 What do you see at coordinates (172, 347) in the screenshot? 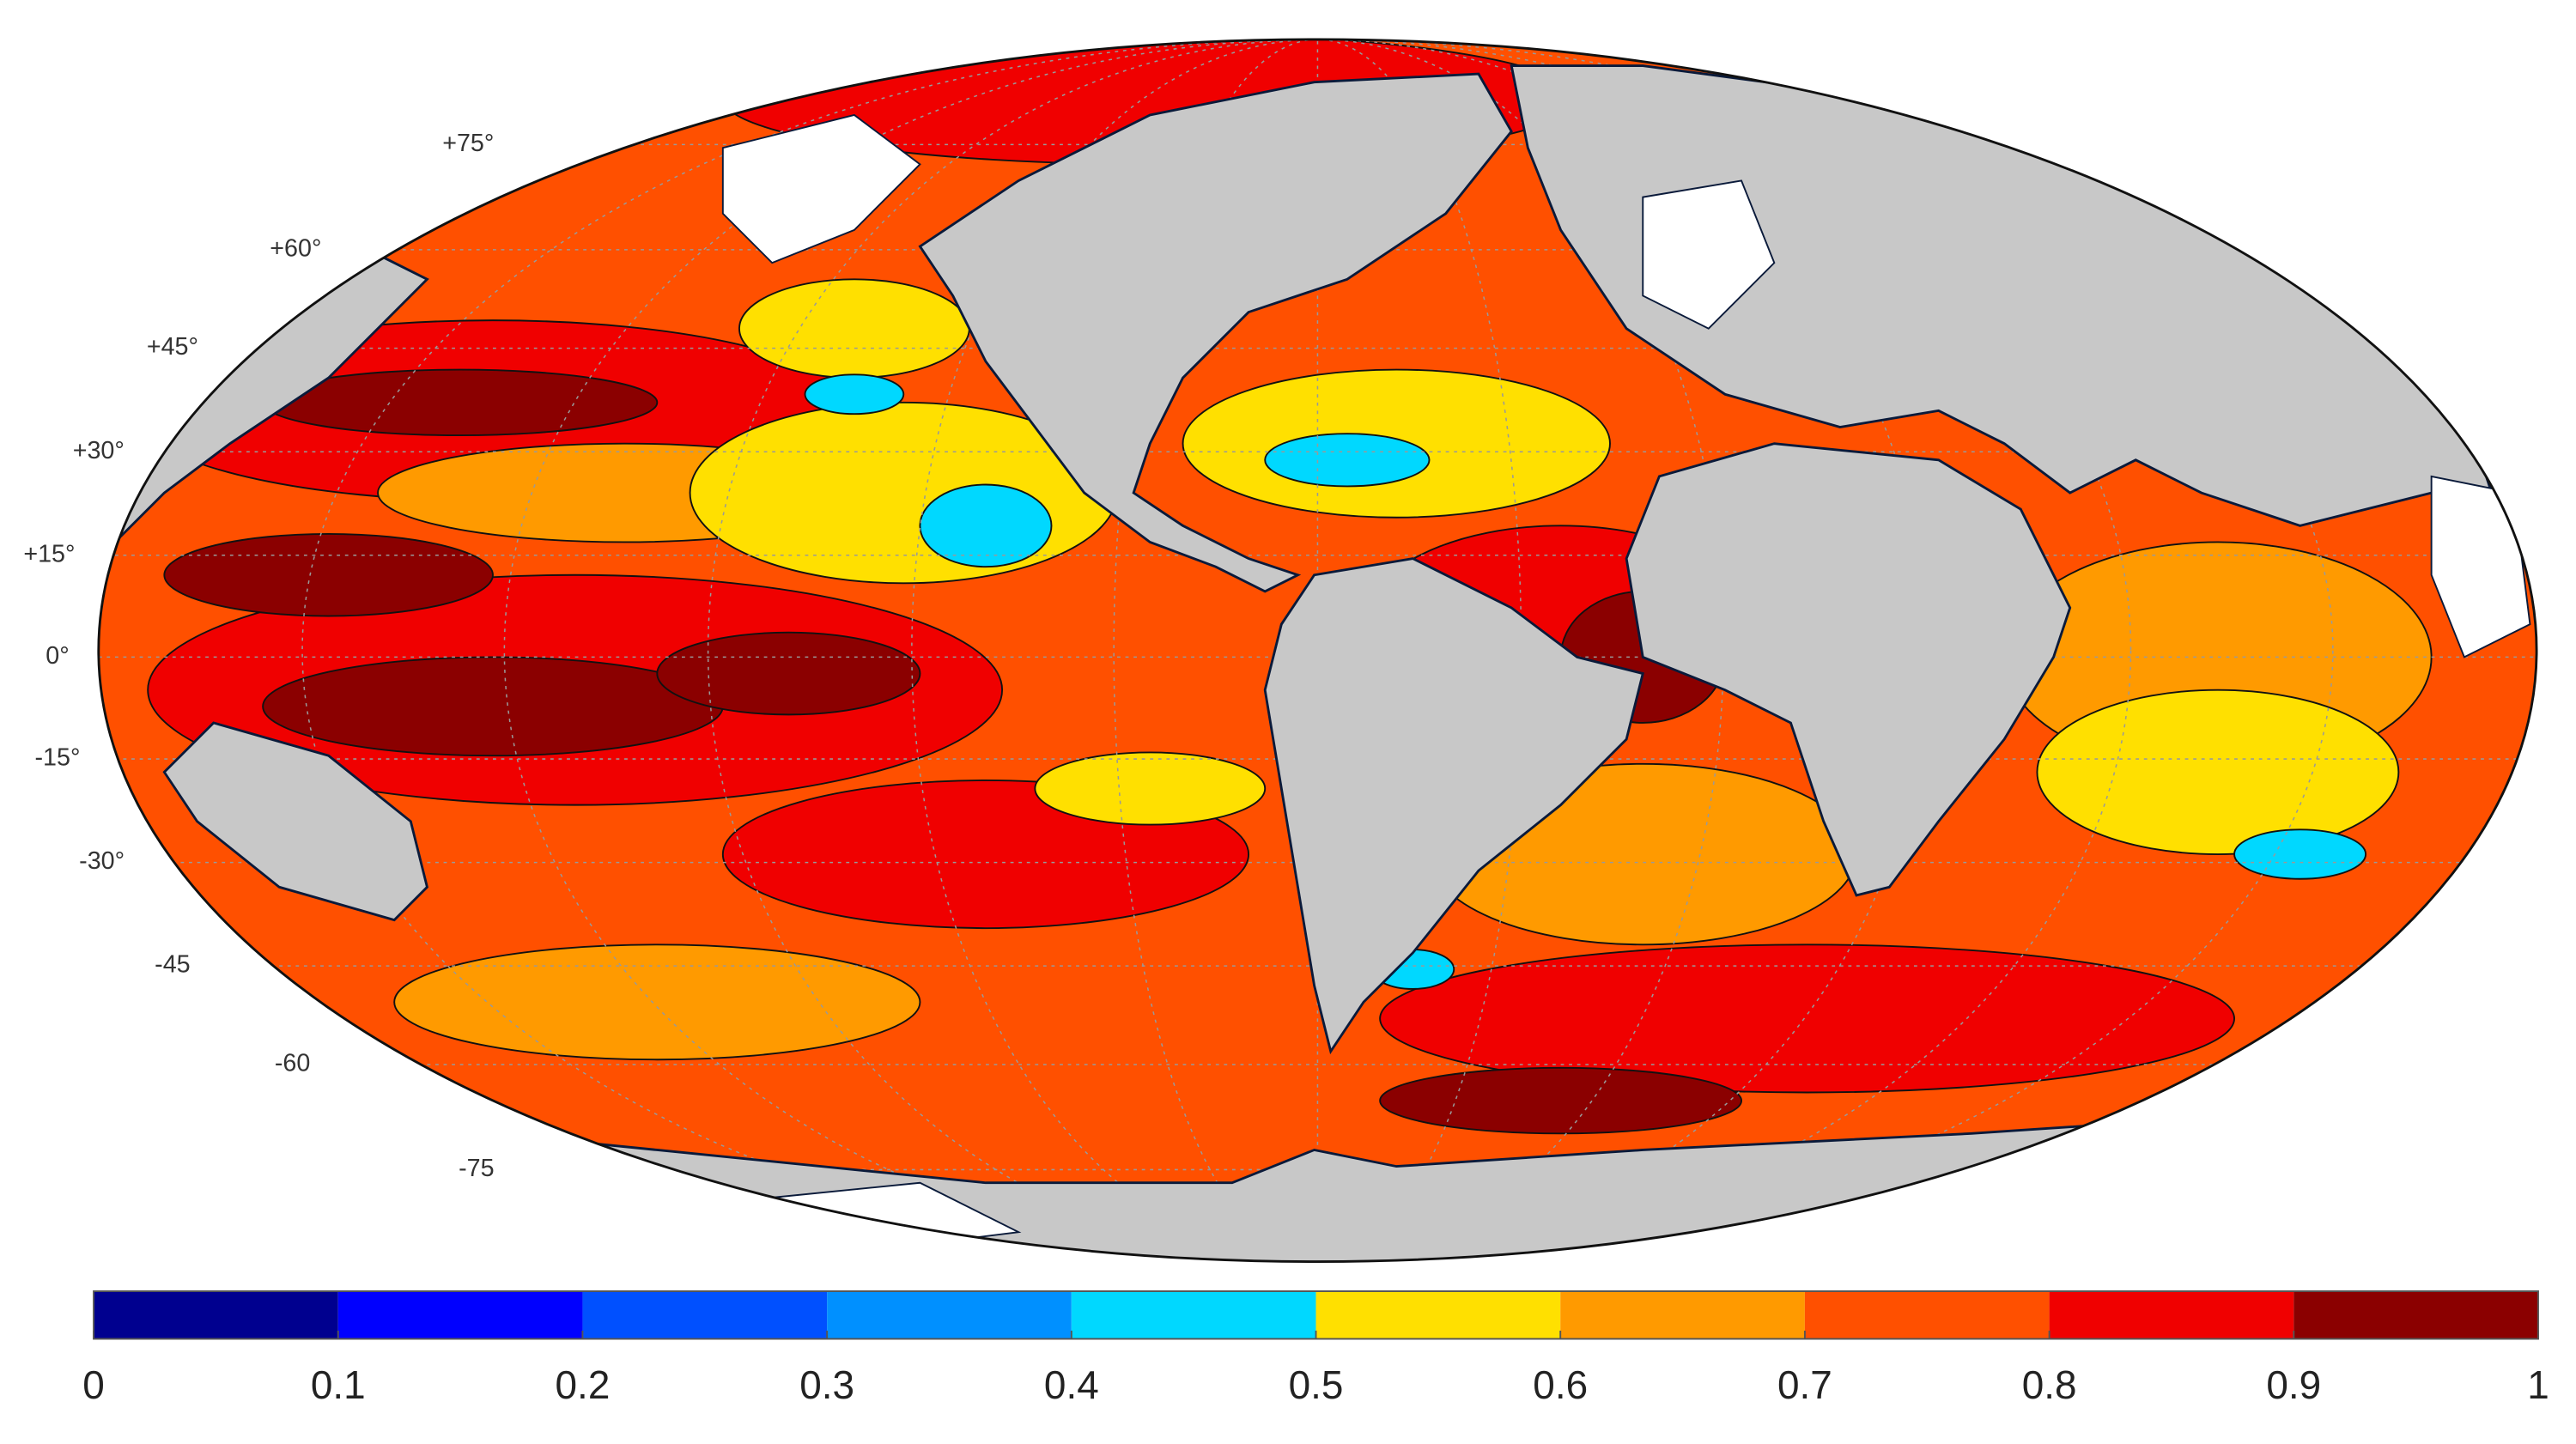
I see `lat-label: +45°` at bounding box center [172, 347].